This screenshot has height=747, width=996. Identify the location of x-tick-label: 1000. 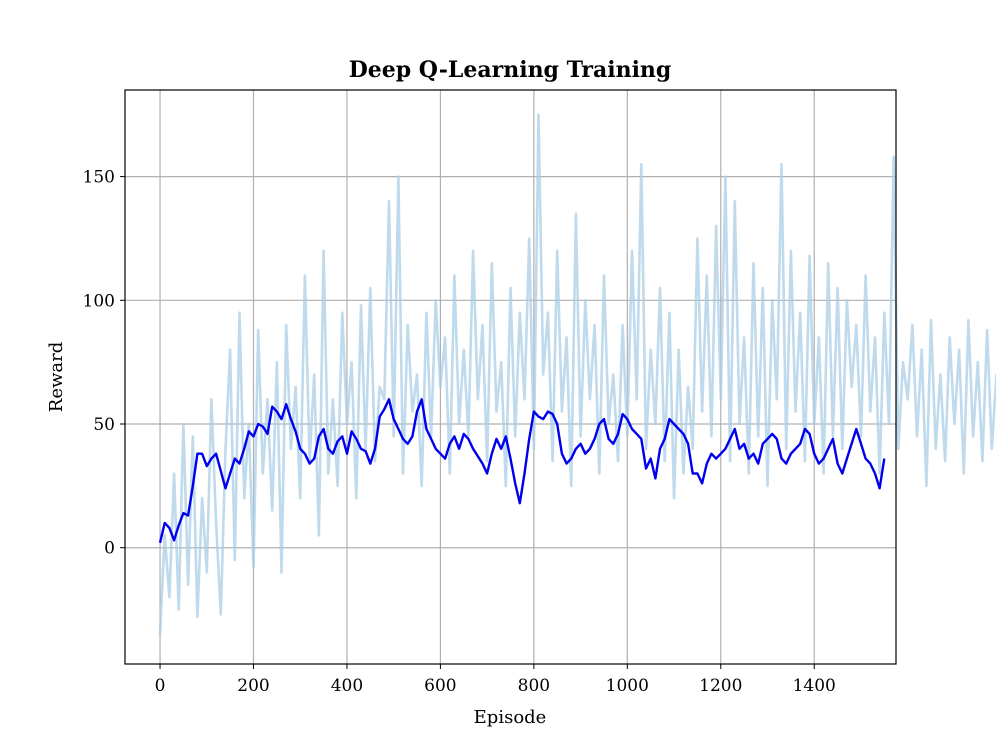
(627, 686).